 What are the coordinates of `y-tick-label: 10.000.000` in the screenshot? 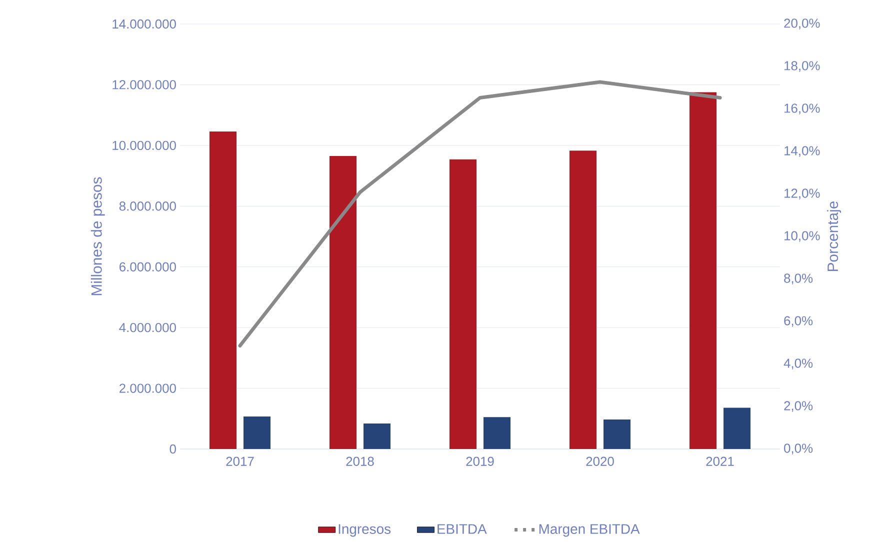 It's located at (144, 145).